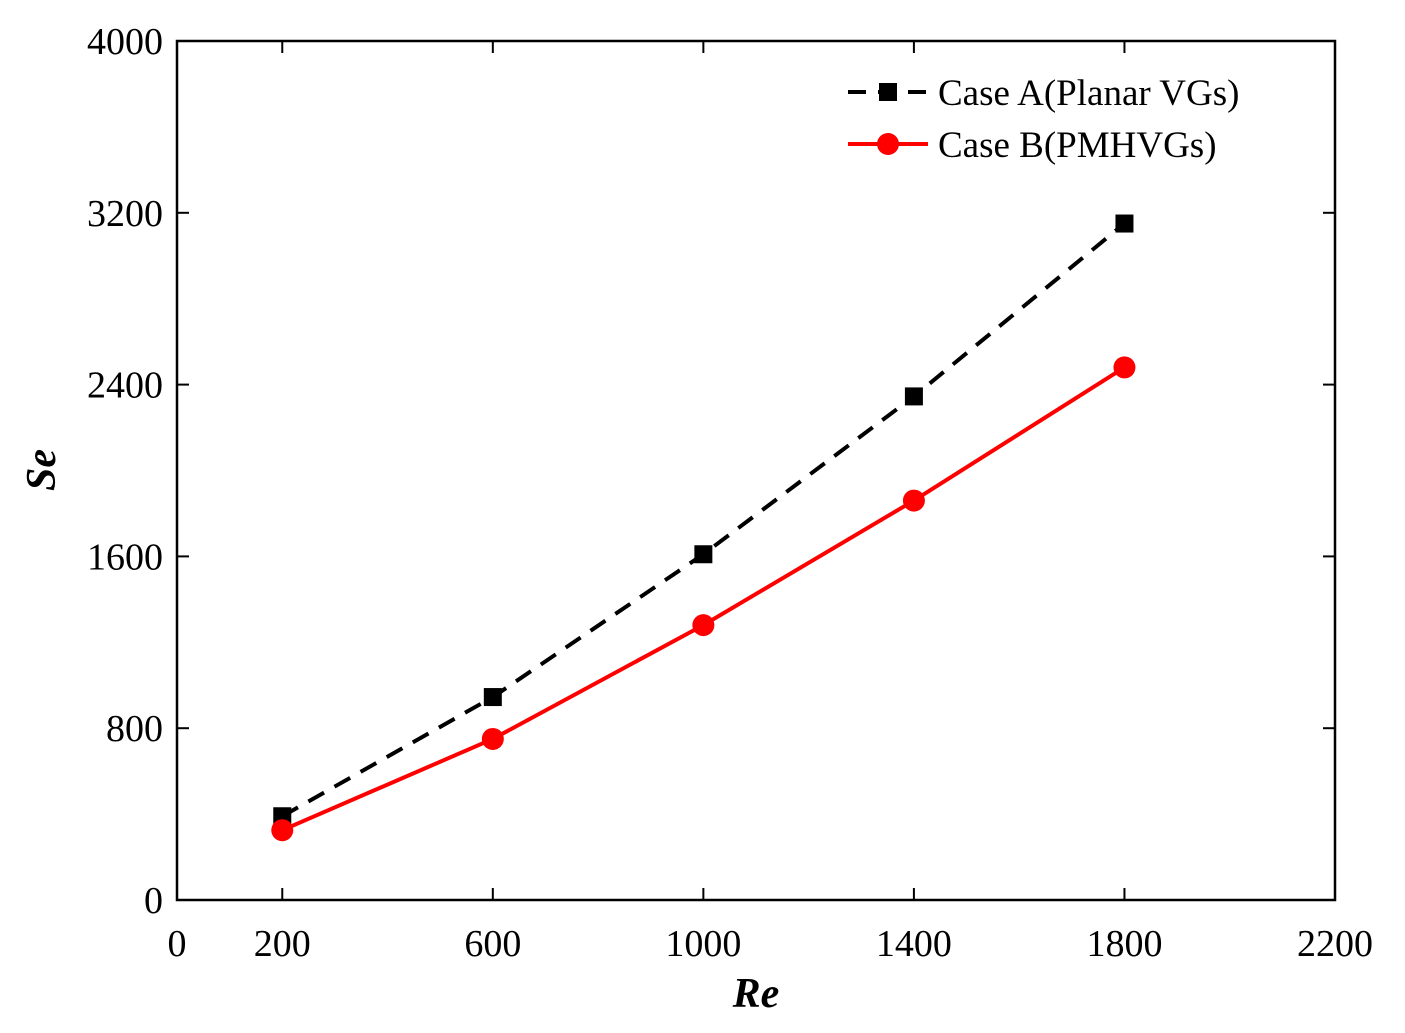 The width and height of the screenshot is (1405, 1033). I want to click on legend-item: Case B(PMHVGs), so click(1032, 145).